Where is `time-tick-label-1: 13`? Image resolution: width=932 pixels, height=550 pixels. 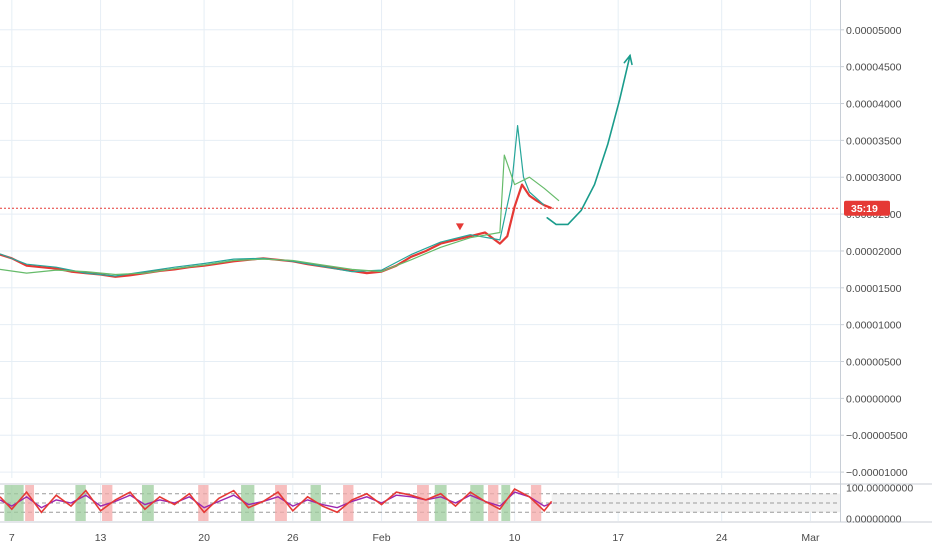
time-tick-label-1: 13 is located at coordinates (101, 538).